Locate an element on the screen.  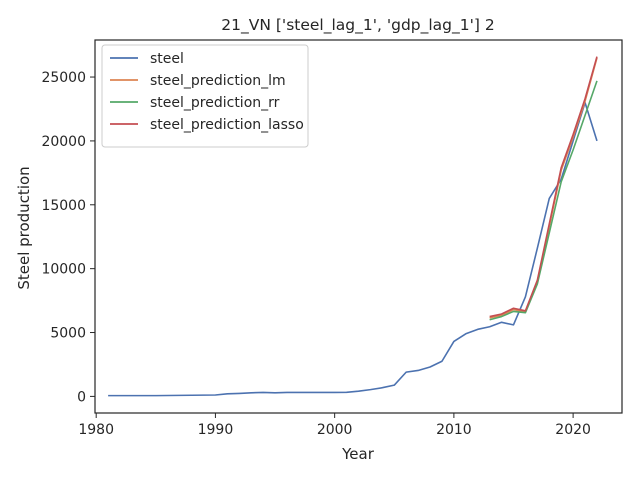
x-tick-label: 2010 is located at coordinates (454, 430).